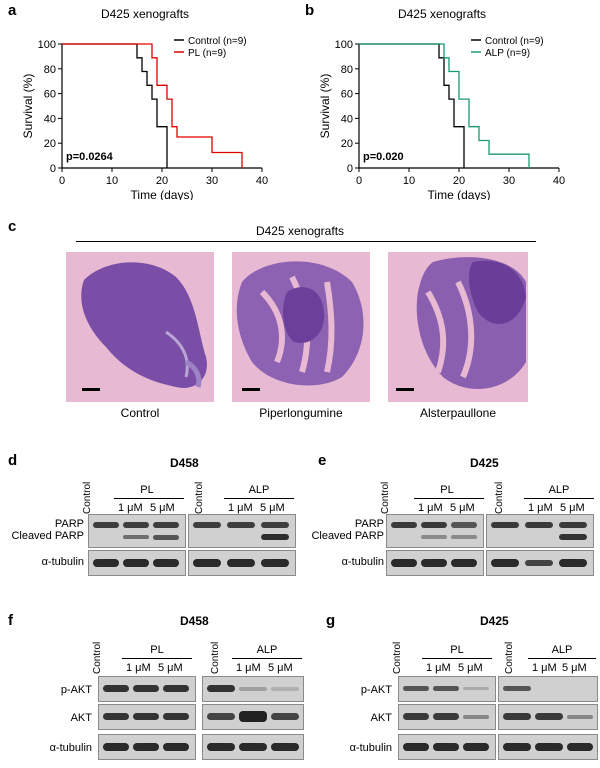 This screenshot has width=600, height=768. I want to click on blot-d-pl-5um: 5 μM, so click(162, 508).